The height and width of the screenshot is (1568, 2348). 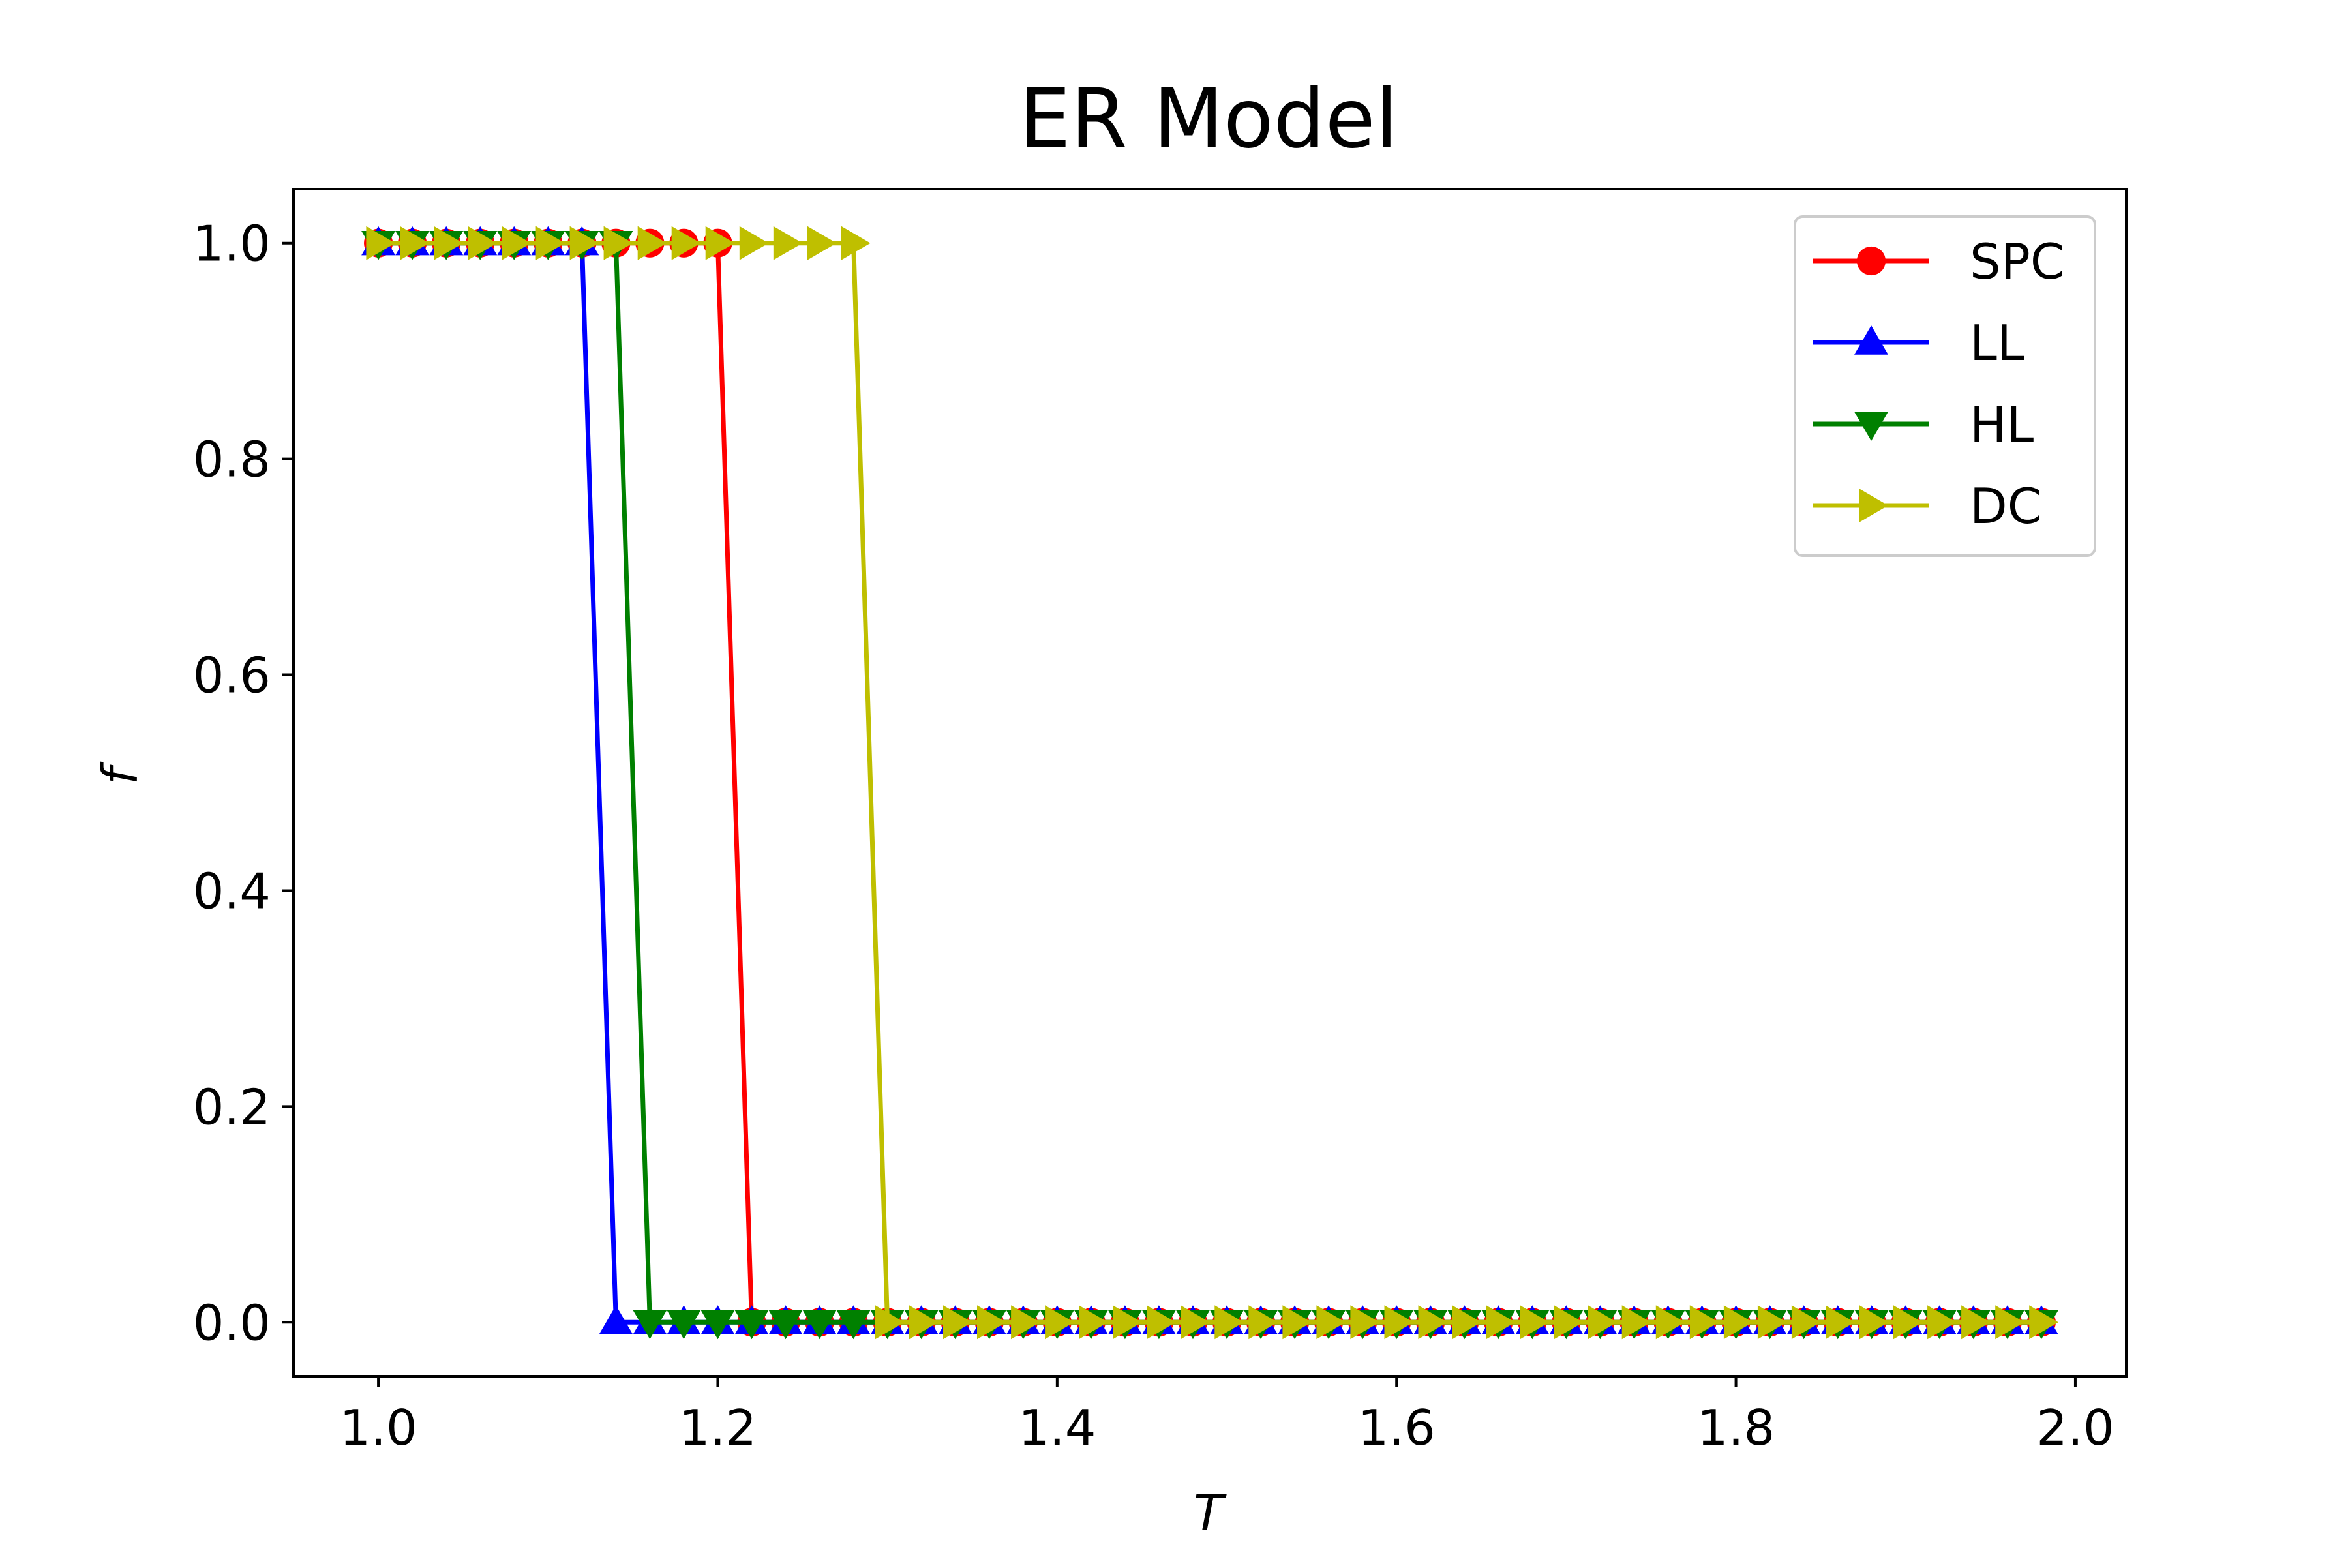 What do you see at coordinates (1997, 343) in the screenshot?
I see `legend-label-ll: LL` at bounding box center [1997, 343].